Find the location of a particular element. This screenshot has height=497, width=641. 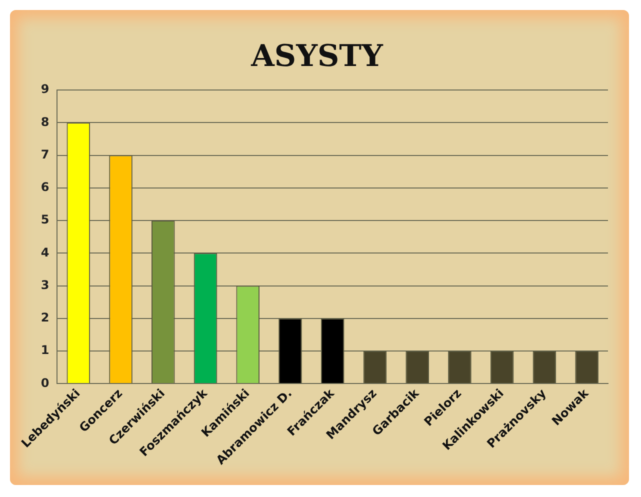

y-tick-label: 3 is located at coordinates (45, 285).